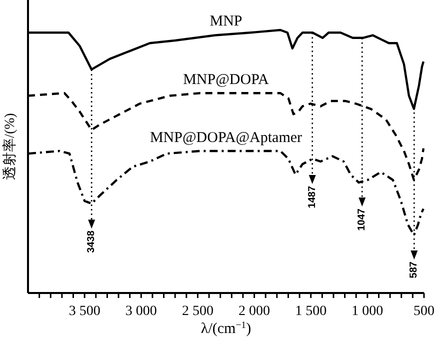 The height and width of the screenshot is (340, 435). I want to click on y-axis-title: 透射率/(%), so click(10, 146).